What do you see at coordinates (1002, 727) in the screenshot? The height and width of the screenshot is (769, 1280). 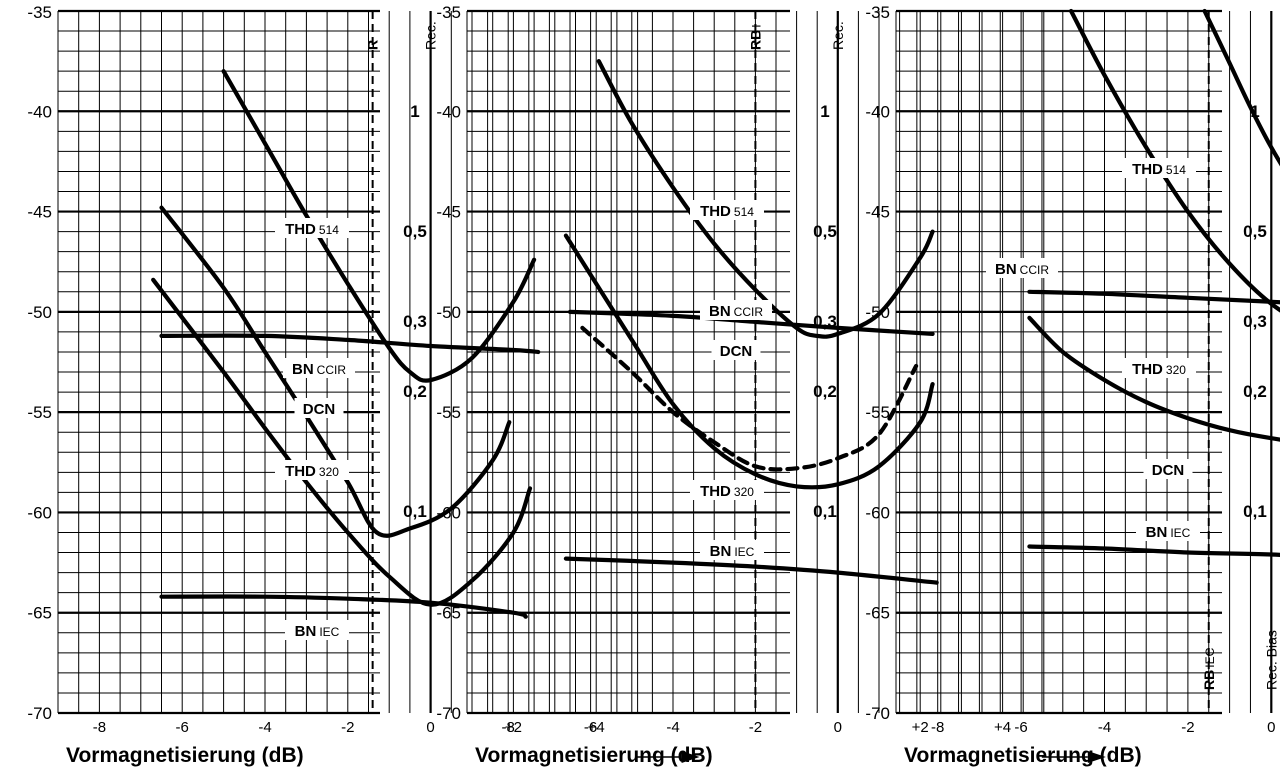 I see `x-tick-label: +4` at bounding box center [1002, 727].